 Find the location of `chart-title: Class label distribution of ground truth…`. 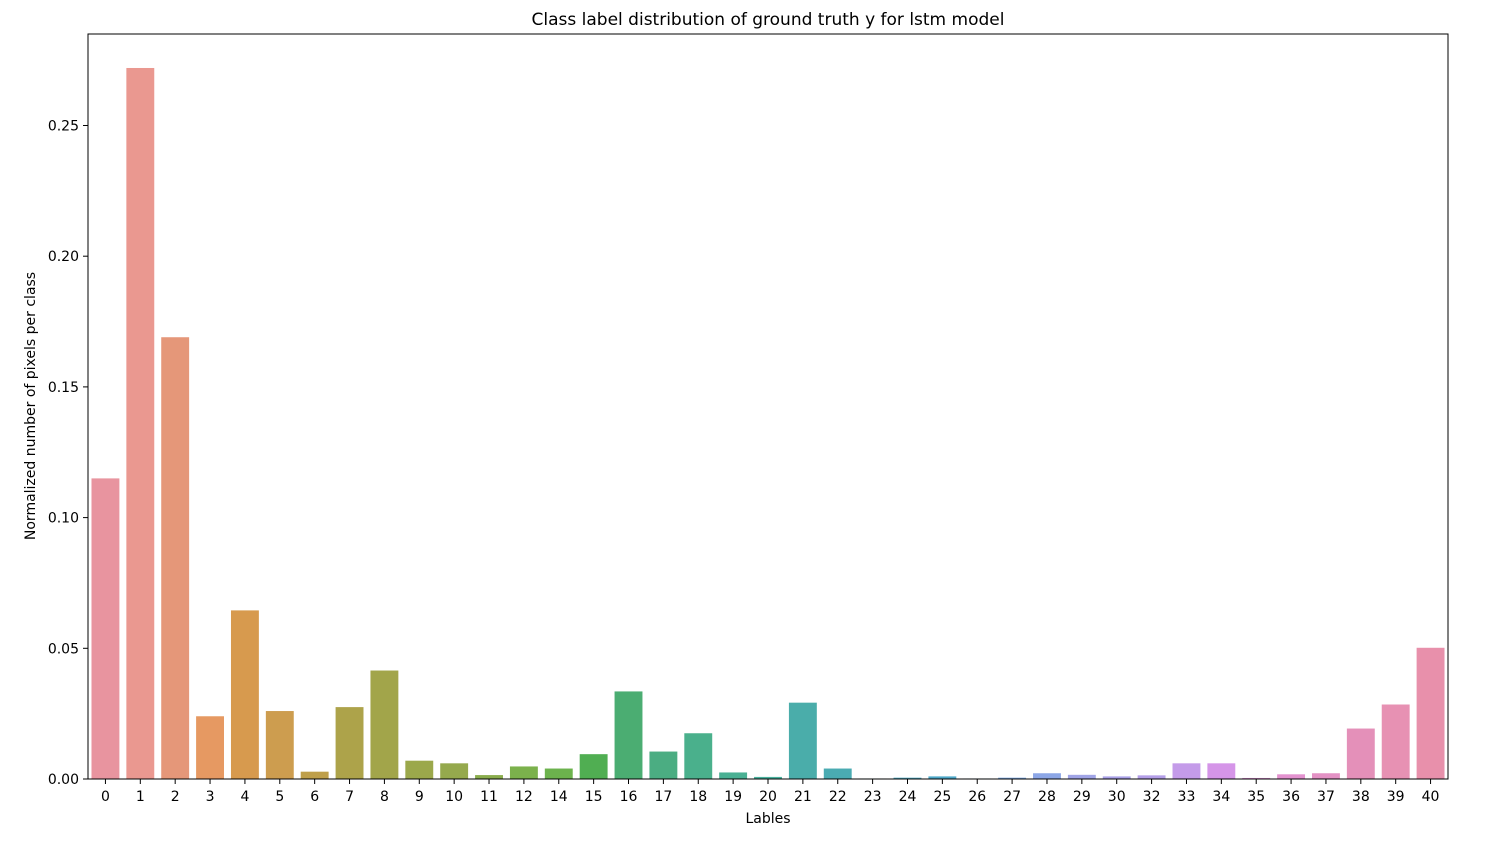

chart-title: Class label distribution of ground truth… is located at coordinates (768, 20).